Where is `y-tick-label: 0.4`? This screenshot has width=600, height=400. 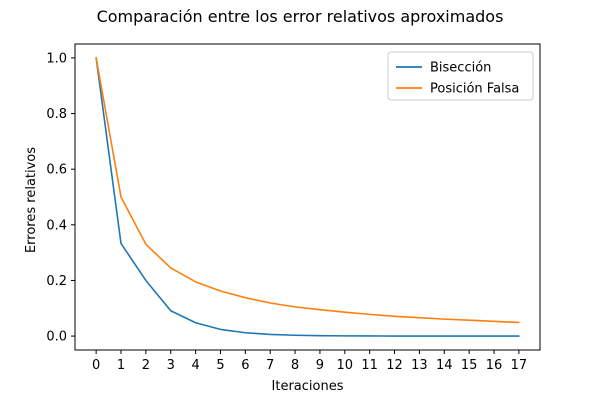 y-tick-label: 0.4 is located at coordinates (56, 225).